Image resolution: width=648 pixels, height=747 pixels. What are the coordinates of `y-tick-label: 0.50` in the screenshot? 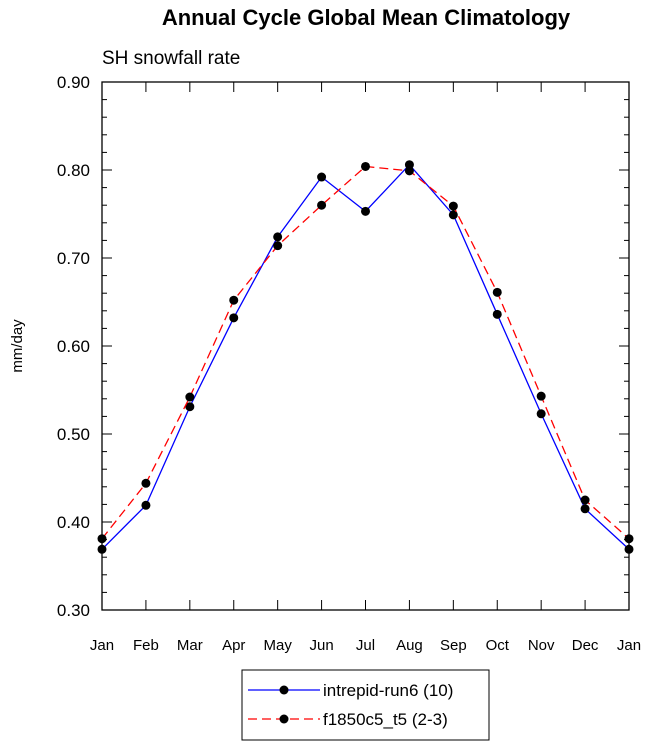 It's located at (73, 434).